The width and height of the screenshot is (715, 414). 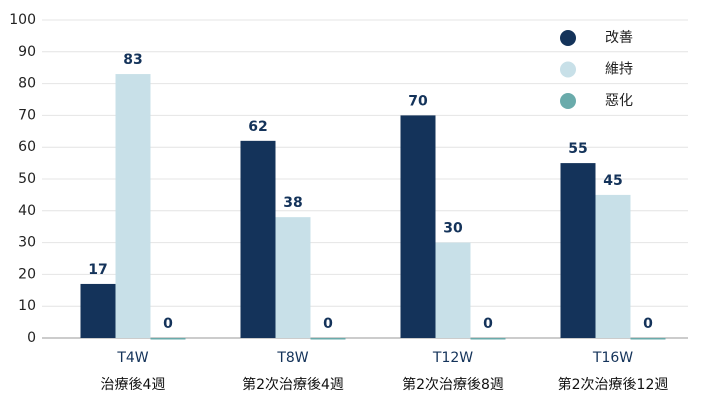 What do you see at coordinates (27, 147) in the screenshot?
I see `y-tick-label: 60` at bounding box center [27, 147].